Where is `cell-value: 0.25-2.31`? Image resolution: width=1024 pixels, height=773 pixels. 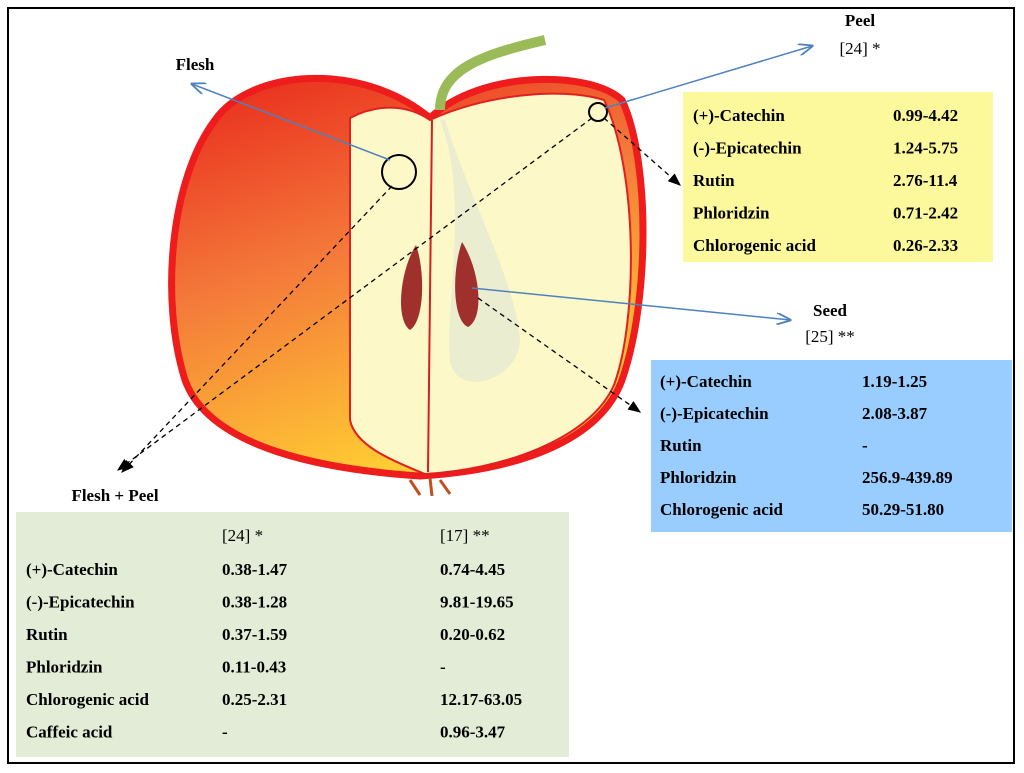
cell-value: 0.25-2.31 is located at coordinates (254, 699).